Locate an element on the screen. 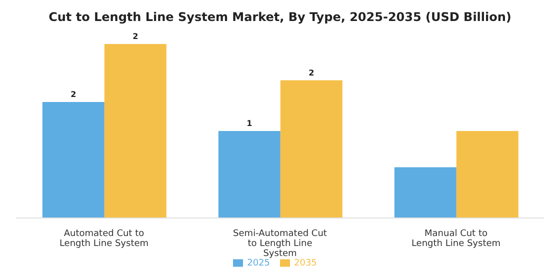  x-tick-label: Semi-Automated Cut to Length Line System is located at coordinates (280, 244).